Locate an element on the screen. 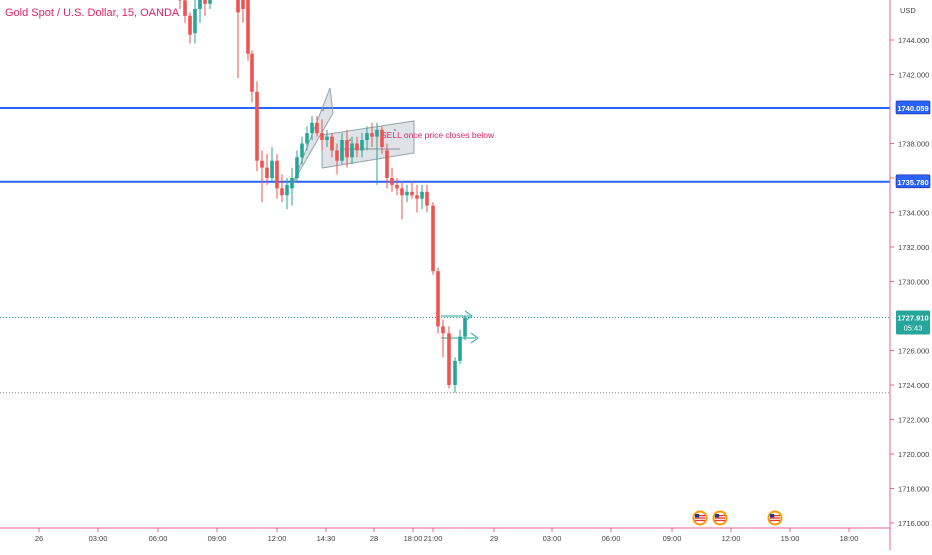 Image resolution: width=932 pixels, height=555 pixels. time-tick-label: 28 is located at coordinates (374, 538).